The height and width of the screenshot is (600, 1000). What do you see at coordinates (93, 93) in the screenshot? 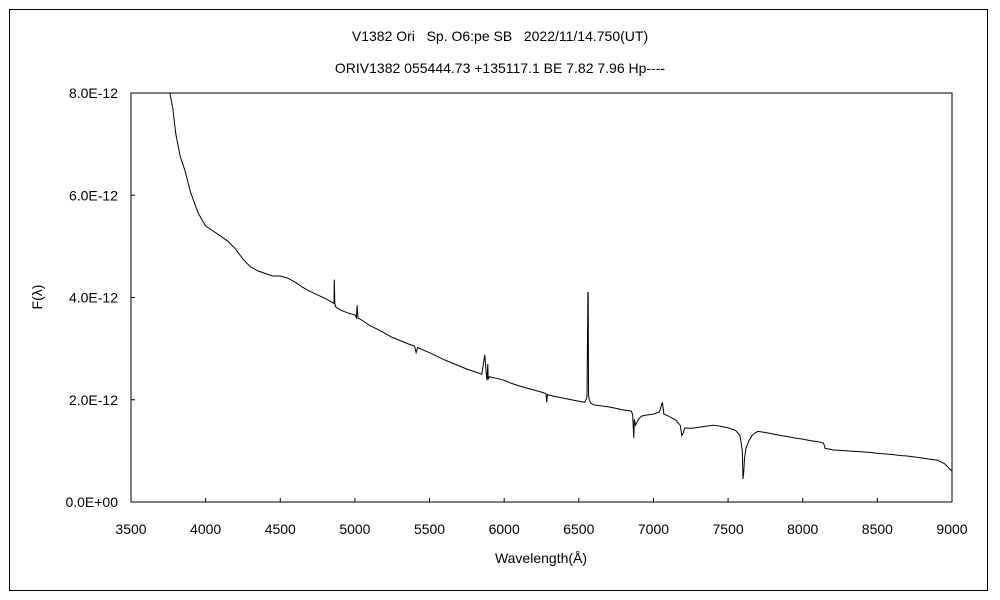
I see `y-tick-label: 8.0E-12` at bounding box center [93, 93].